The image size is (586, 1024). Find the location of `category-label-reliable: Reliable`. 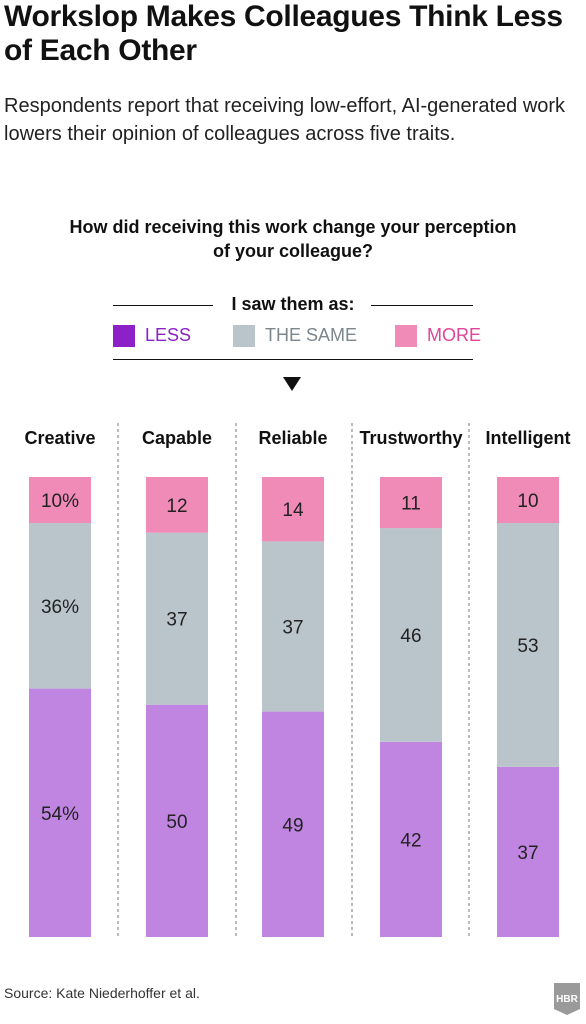

category-label-reliable: Reliable is located at coordinates (292, 438).